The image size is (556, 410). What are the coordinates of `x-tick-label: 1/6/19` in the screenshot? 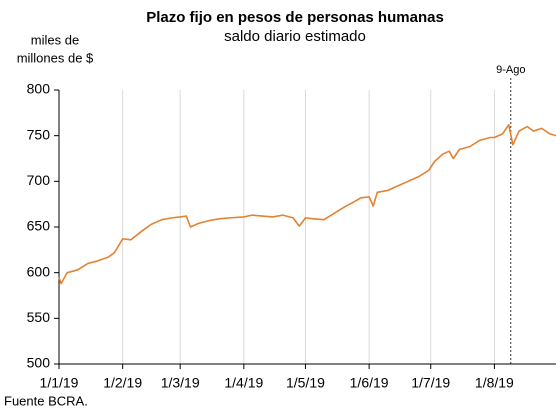 It's located at (369, 383).